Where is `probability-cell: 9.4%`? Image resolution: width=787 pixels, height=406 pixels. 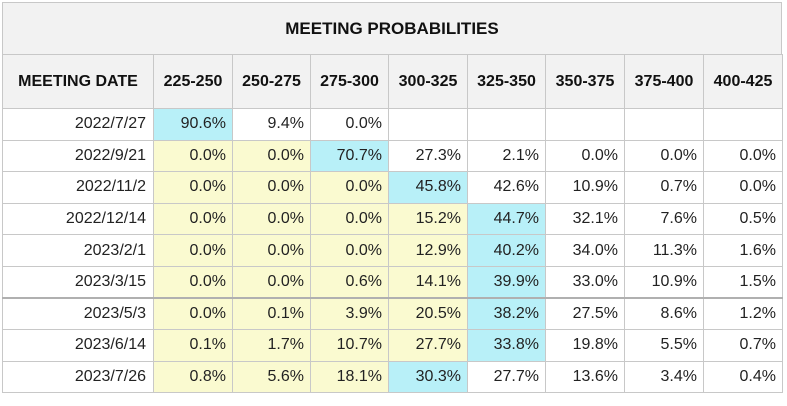
probability-cell: 9.4% is located at coordinates (271, 124).